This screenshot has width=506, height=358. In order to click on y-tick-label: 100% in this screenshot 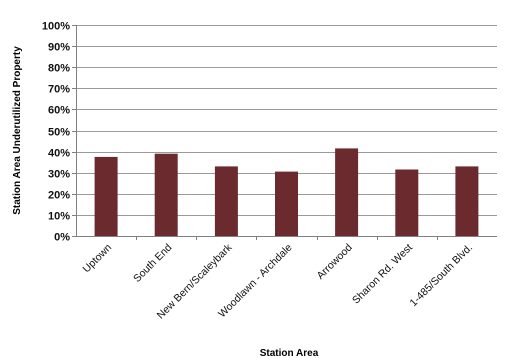, I will do `click(56, 27)`.